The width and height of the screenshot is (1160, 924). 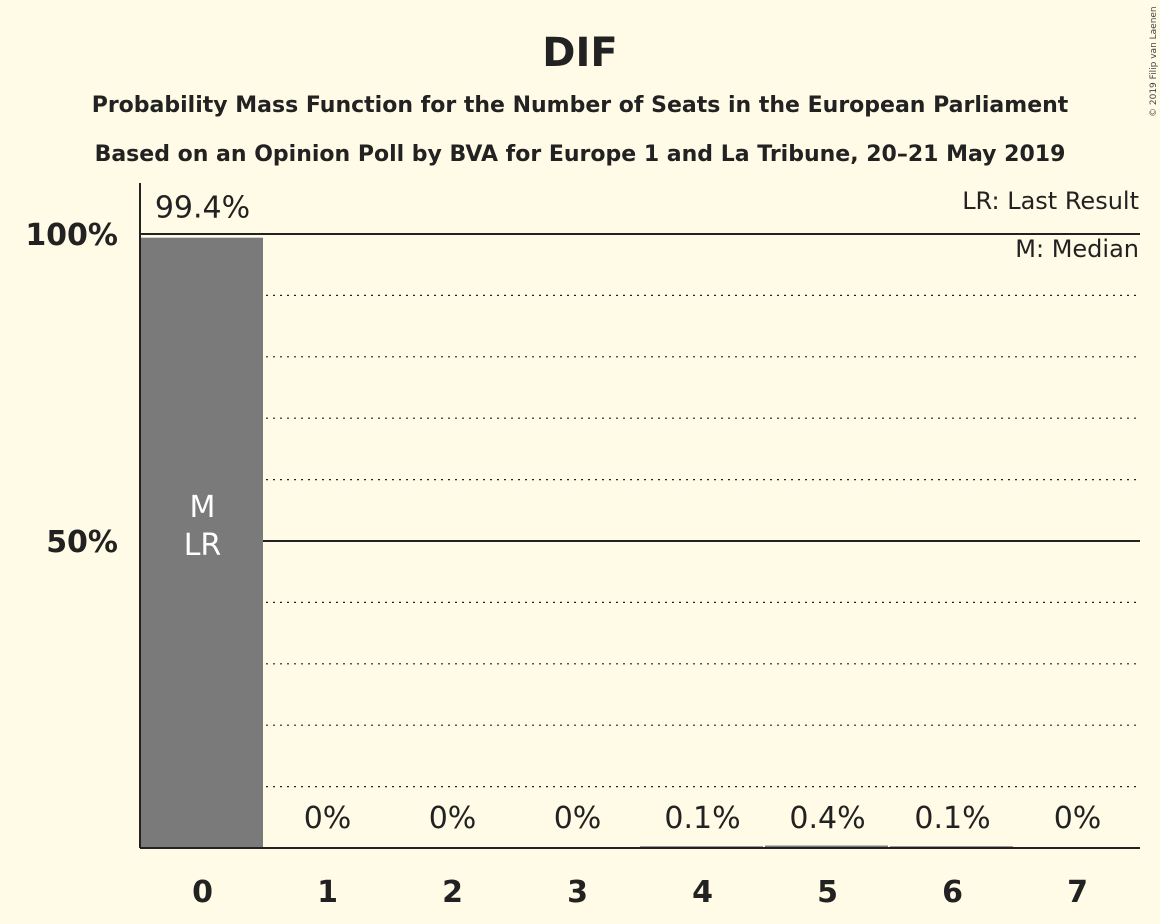 I want to click on legend-median: M: Median, so click(x=1077, y=249).